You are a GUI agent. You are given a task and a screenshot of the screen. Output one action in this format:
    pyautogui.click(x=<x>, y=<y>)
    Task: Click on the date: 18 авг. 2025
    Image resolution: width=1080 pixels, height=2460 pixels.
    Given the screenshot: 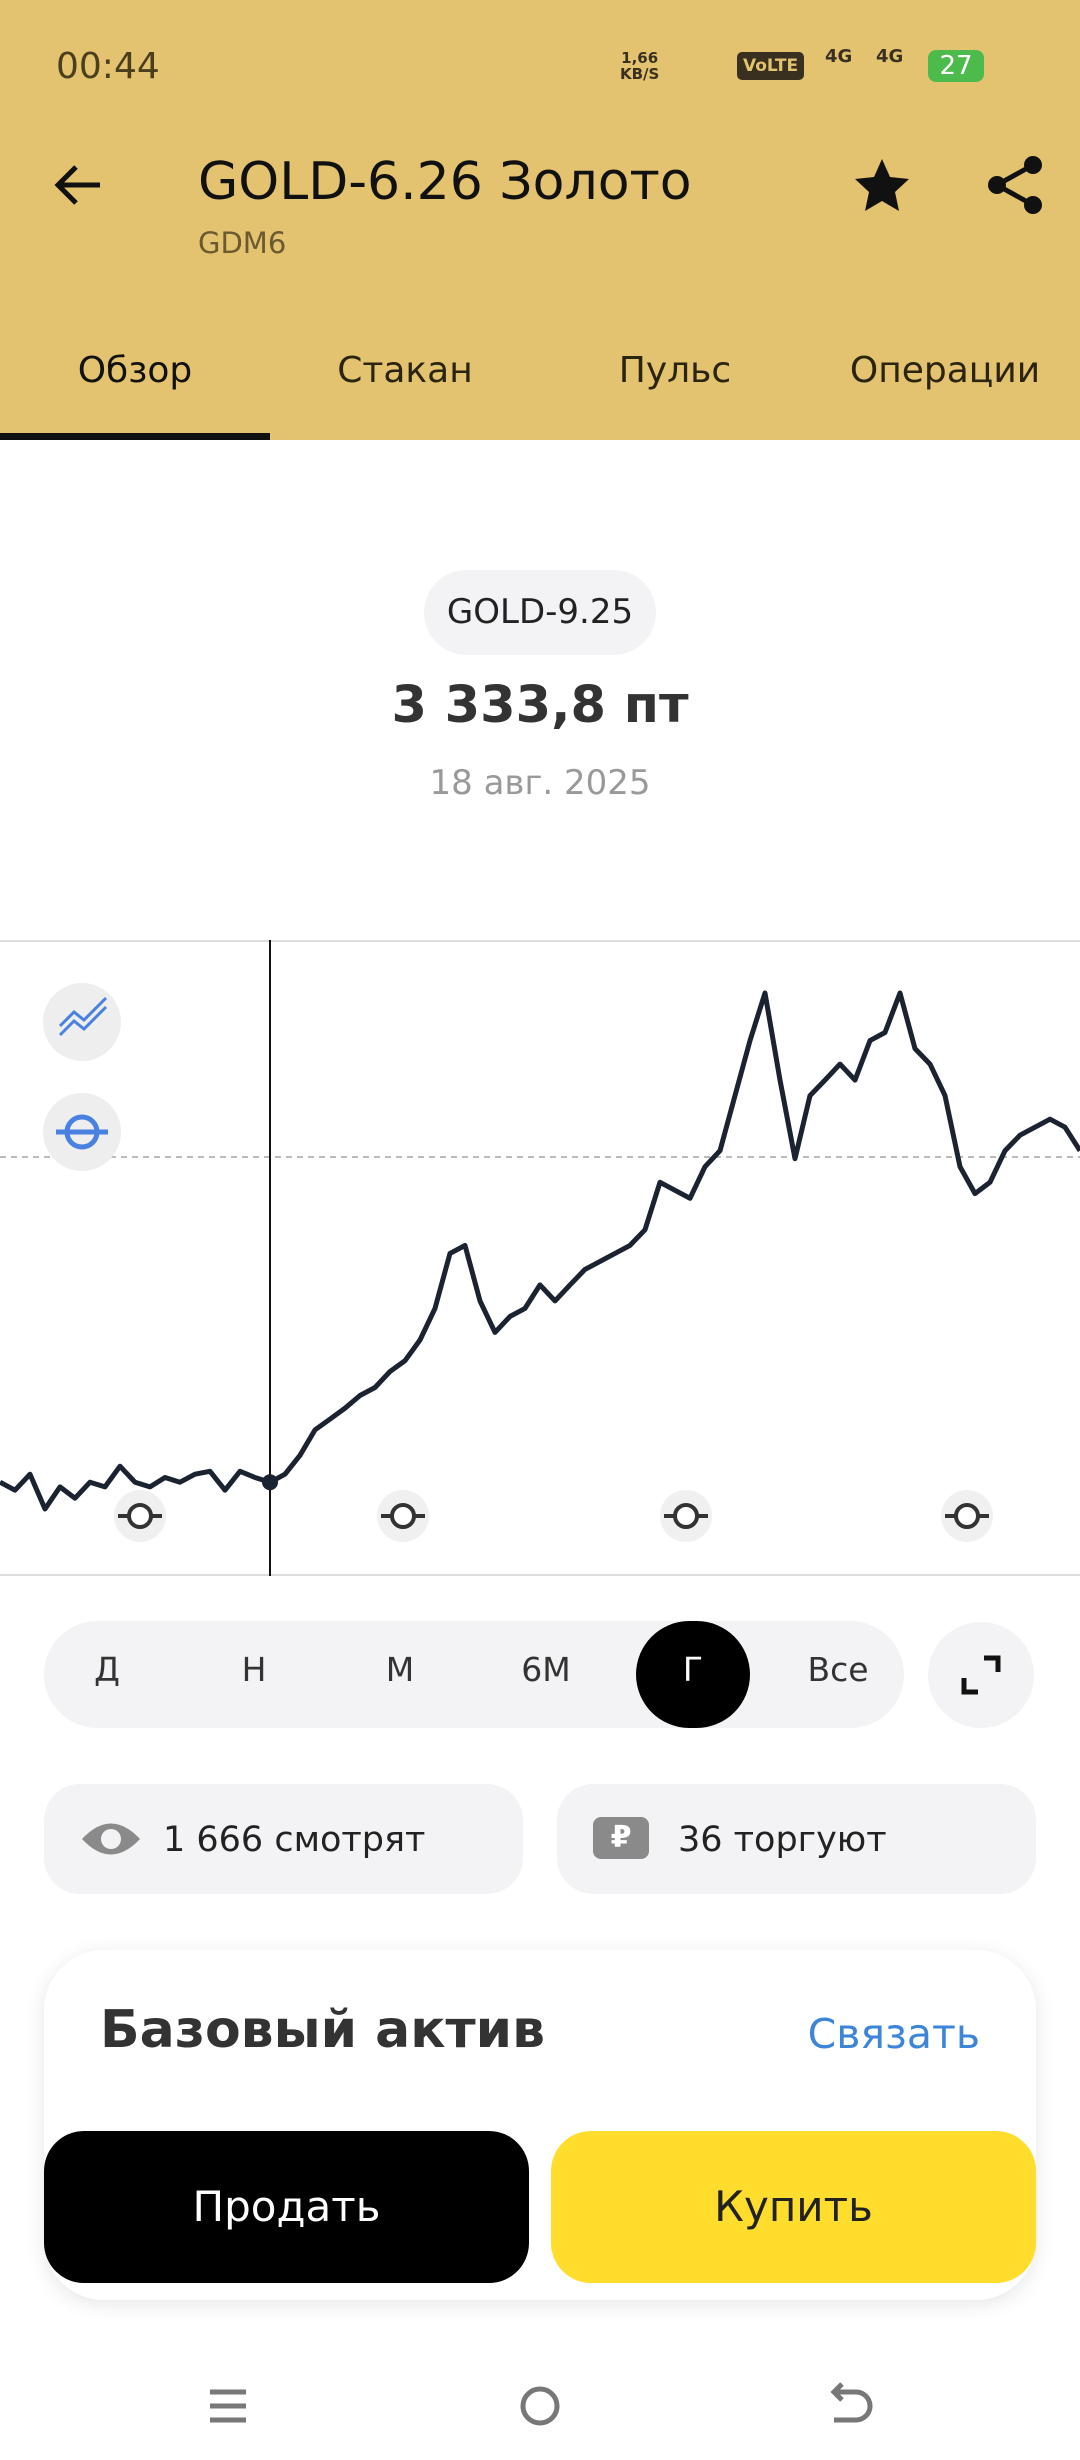 What is the action you would take?
    pyautogui.click(x=540, y=783)
    